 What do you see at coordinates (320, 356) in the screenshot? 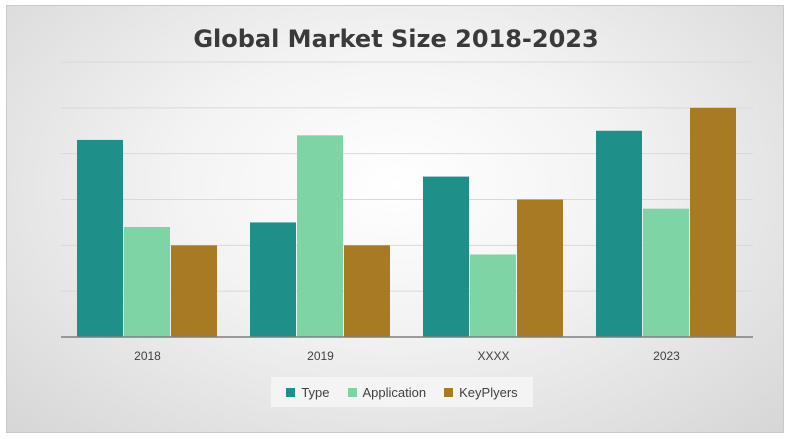
I see `x-tick-label: 2019` at bounding box center [320, 356].